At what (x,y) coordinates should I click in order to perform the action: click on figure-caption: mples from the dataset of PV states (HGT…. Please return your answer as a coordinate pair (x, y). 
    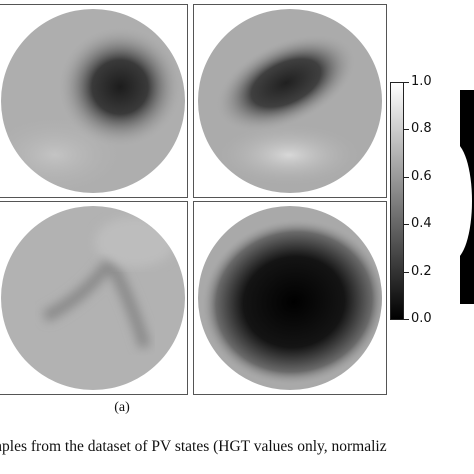
    Looking at the image, I should click on (193, 446).